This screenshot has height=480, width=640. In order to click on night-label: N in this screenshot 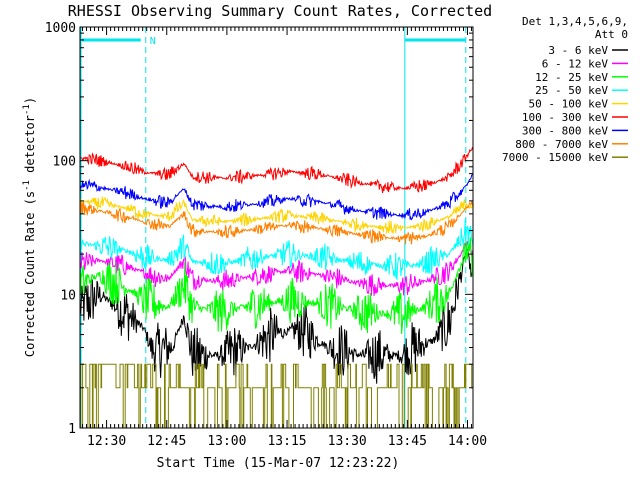, I will do `click(153, 41)`.